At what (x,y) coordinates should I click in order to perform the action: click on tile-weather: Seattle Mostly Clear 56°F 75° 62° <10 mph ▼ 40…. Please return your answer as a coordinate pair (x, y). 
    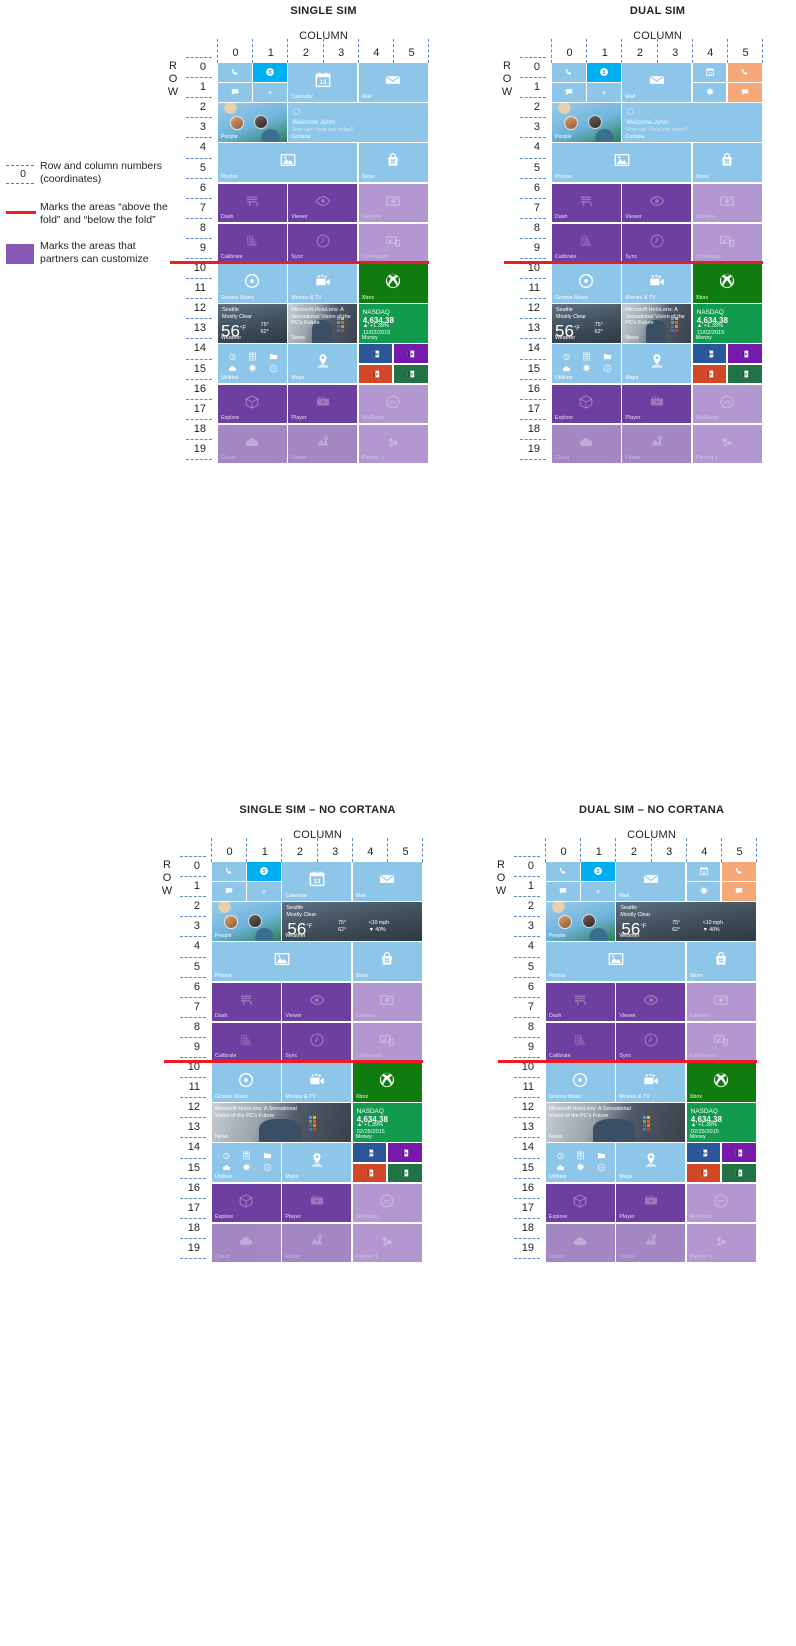
    Looking at the image, I should click on (352, 921).